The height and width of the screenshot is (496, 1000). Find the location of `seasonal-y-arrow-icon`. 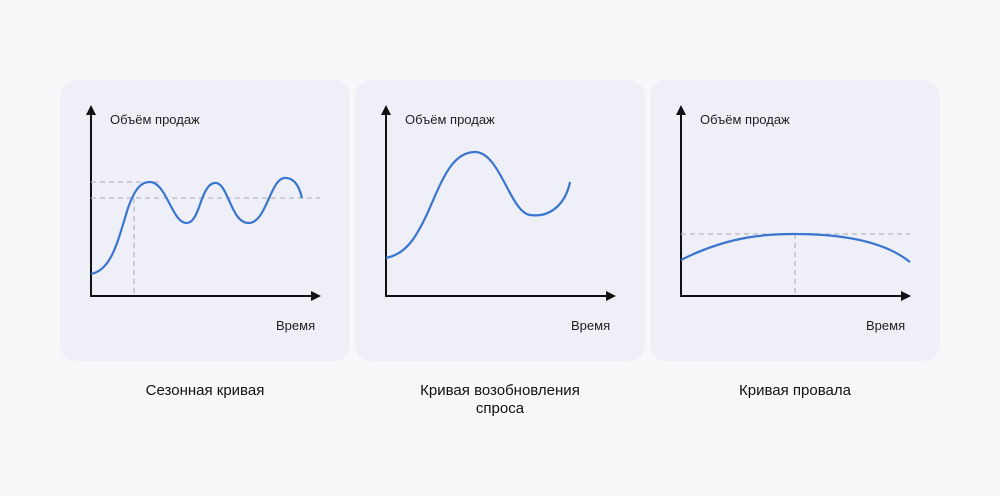

seasonal-y-arrow-icon is located at coordinates (91, 110).